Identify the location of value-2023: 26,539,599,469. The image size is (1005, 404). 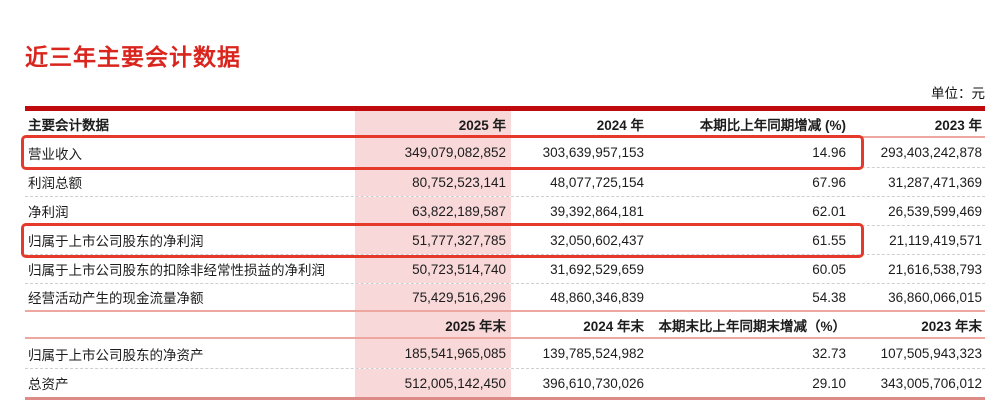
(935, 211).